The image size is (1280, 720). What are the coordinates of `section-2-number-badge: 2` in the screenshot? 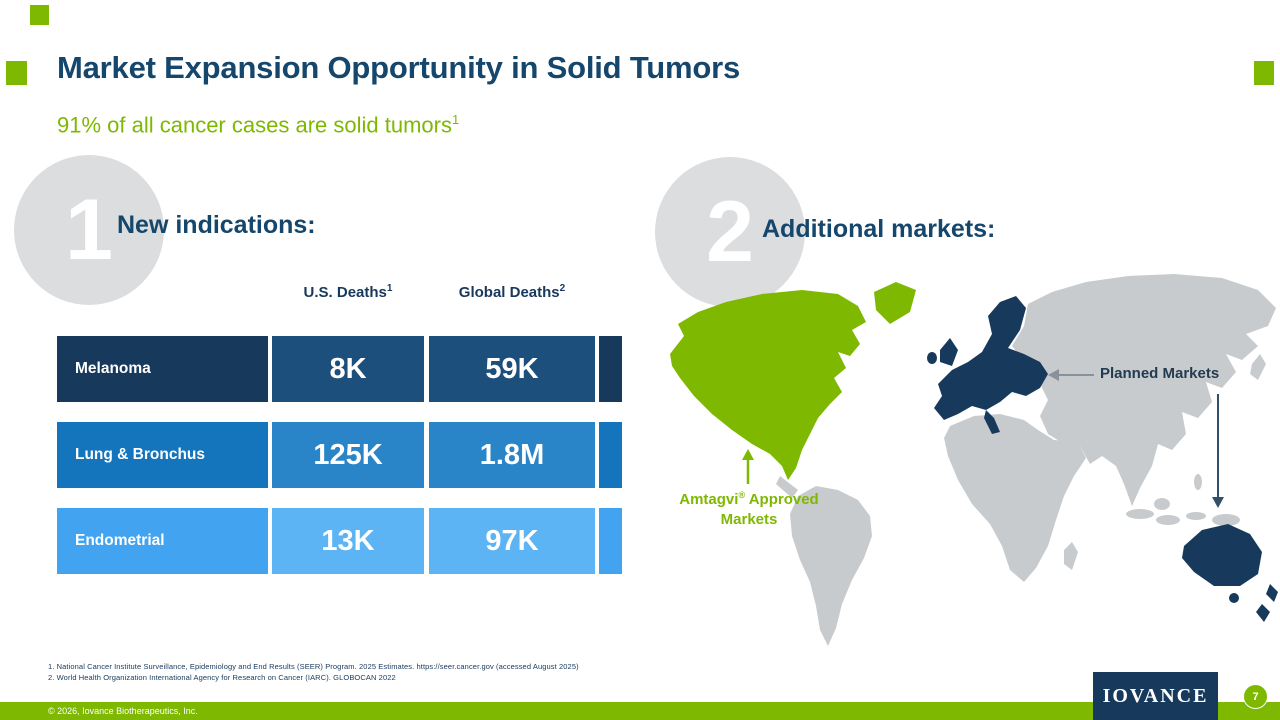 It's located at (730, 232).